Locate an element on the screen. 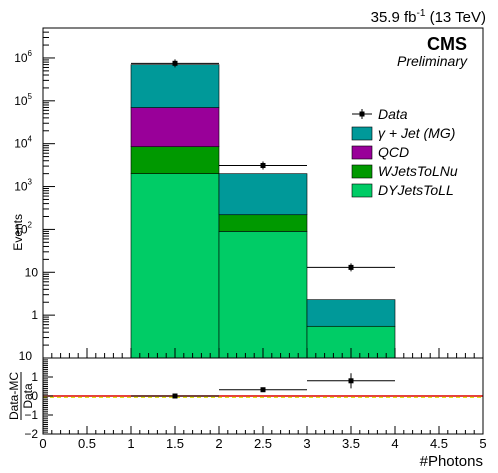 This screenshot has height=473, width=498. legend-label: Data is located at coordinates (393, 114).